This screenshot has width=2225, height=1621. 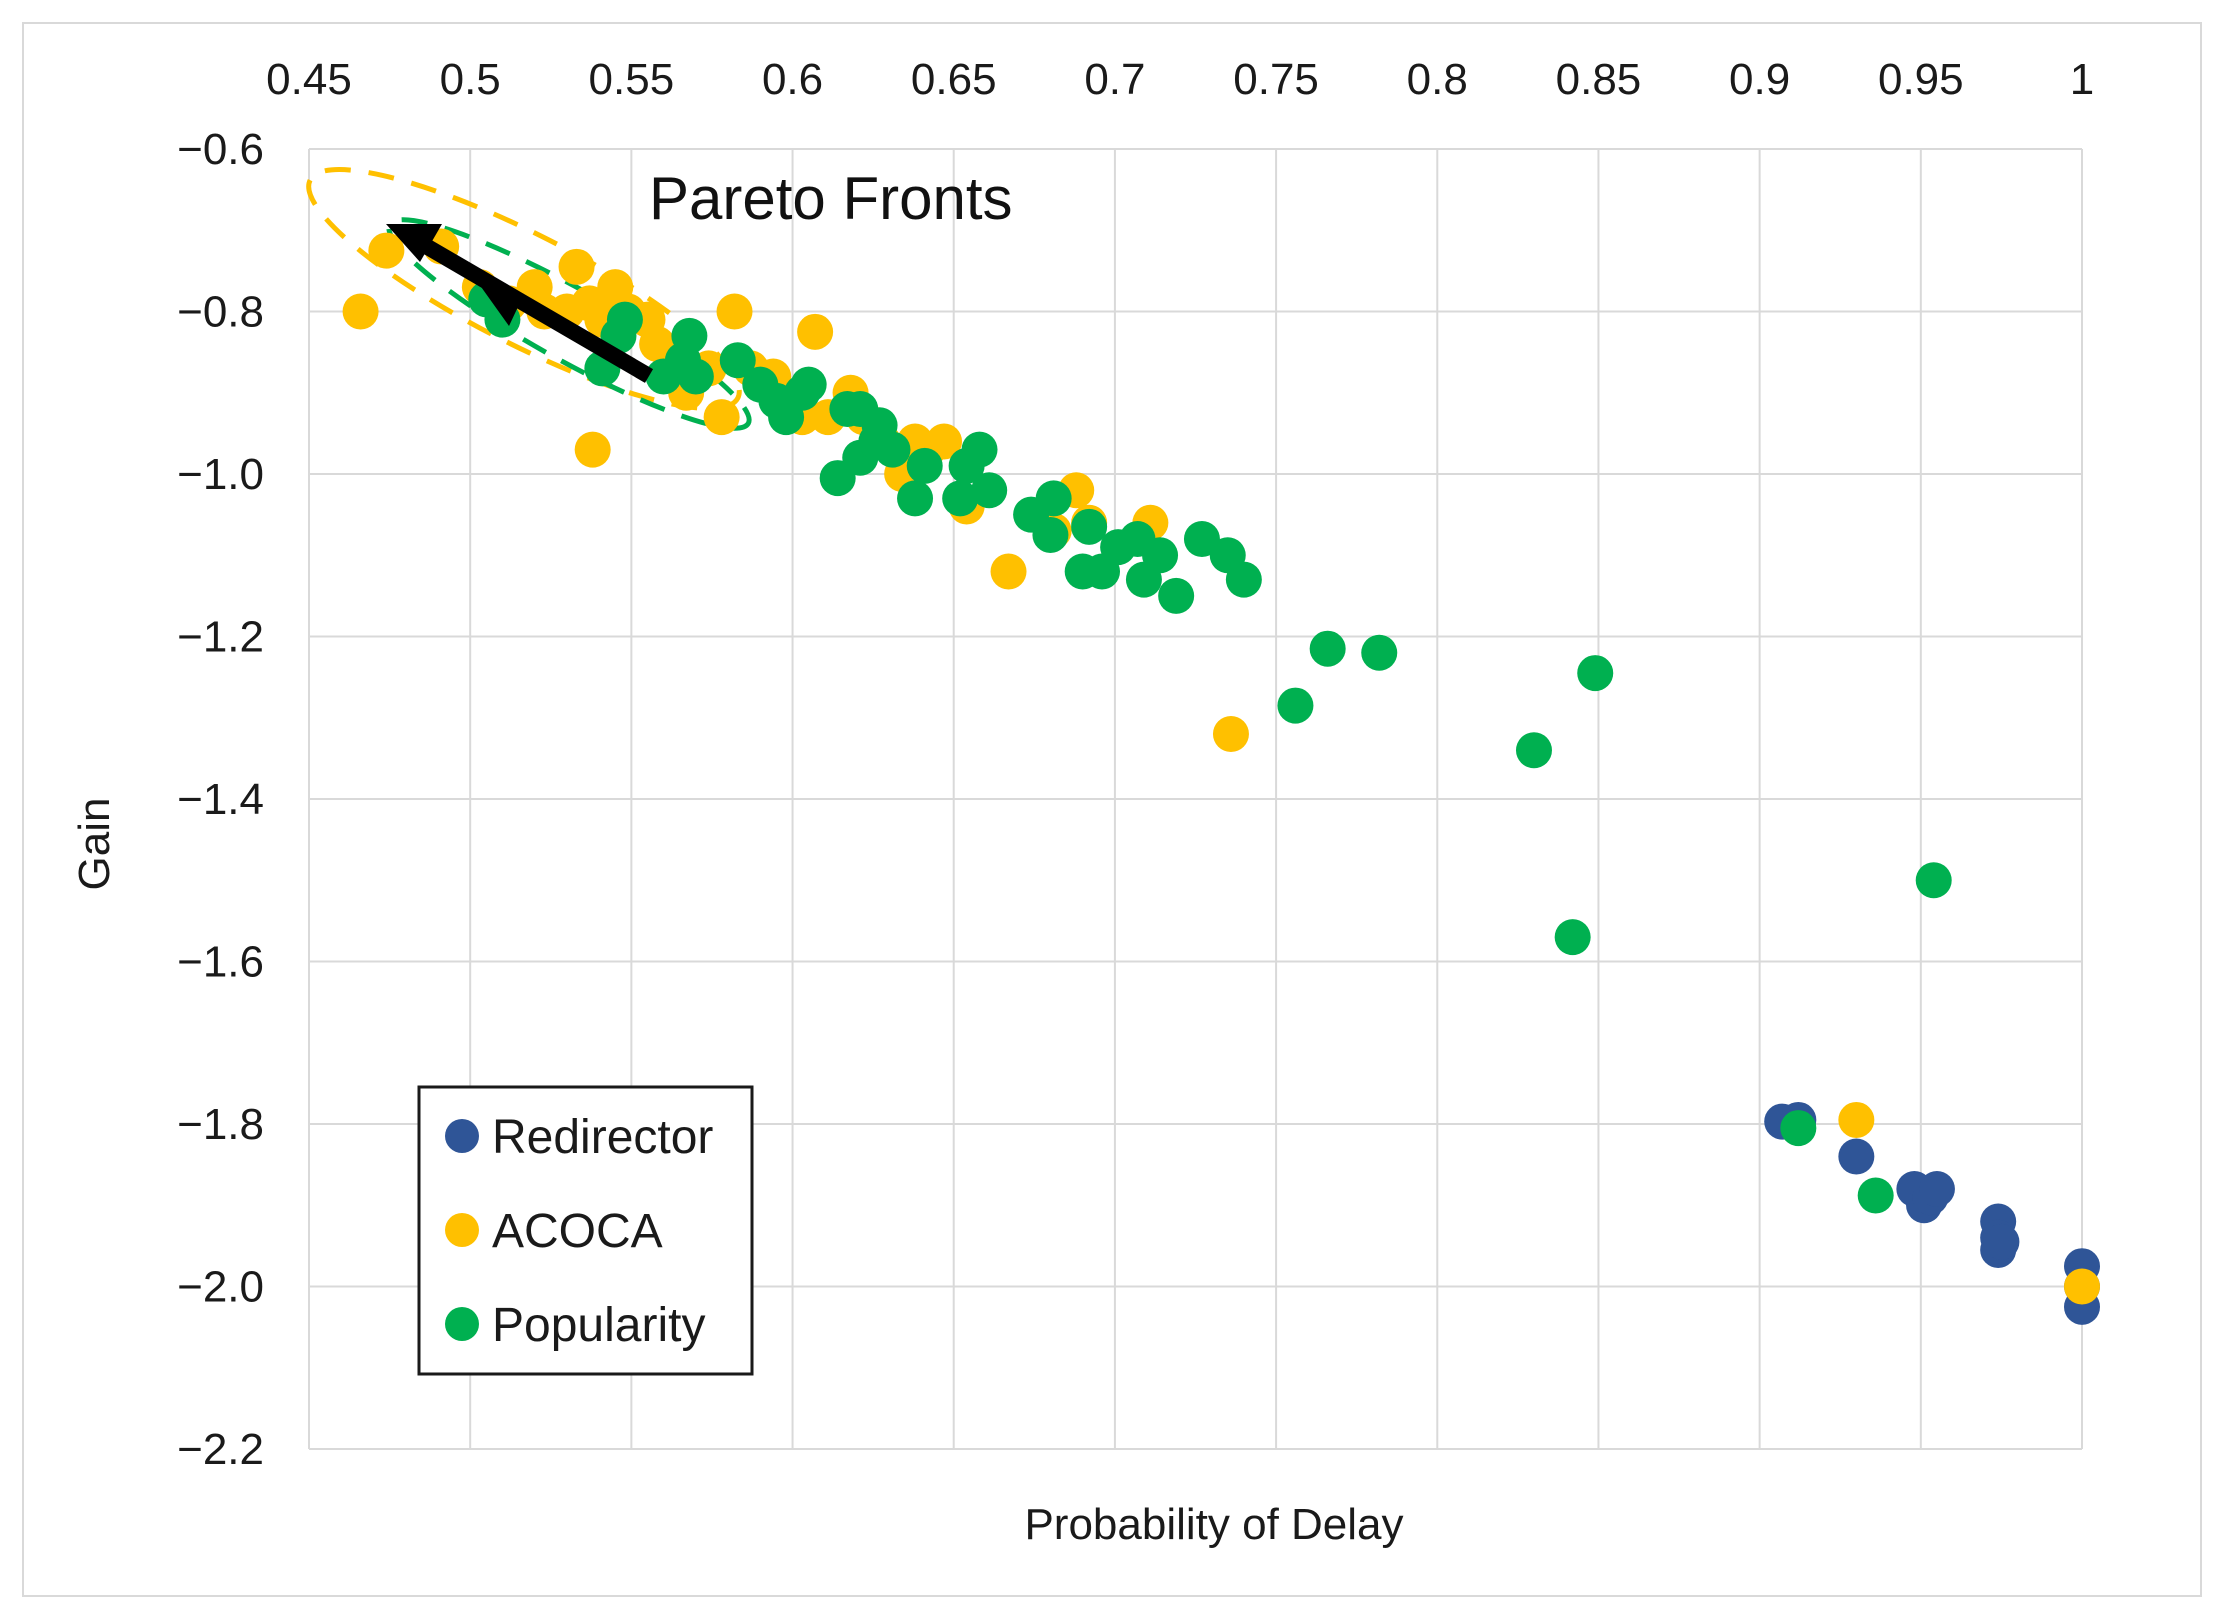 I want to click on acoca-pareto-front-outline, so click(x=524, y=289).